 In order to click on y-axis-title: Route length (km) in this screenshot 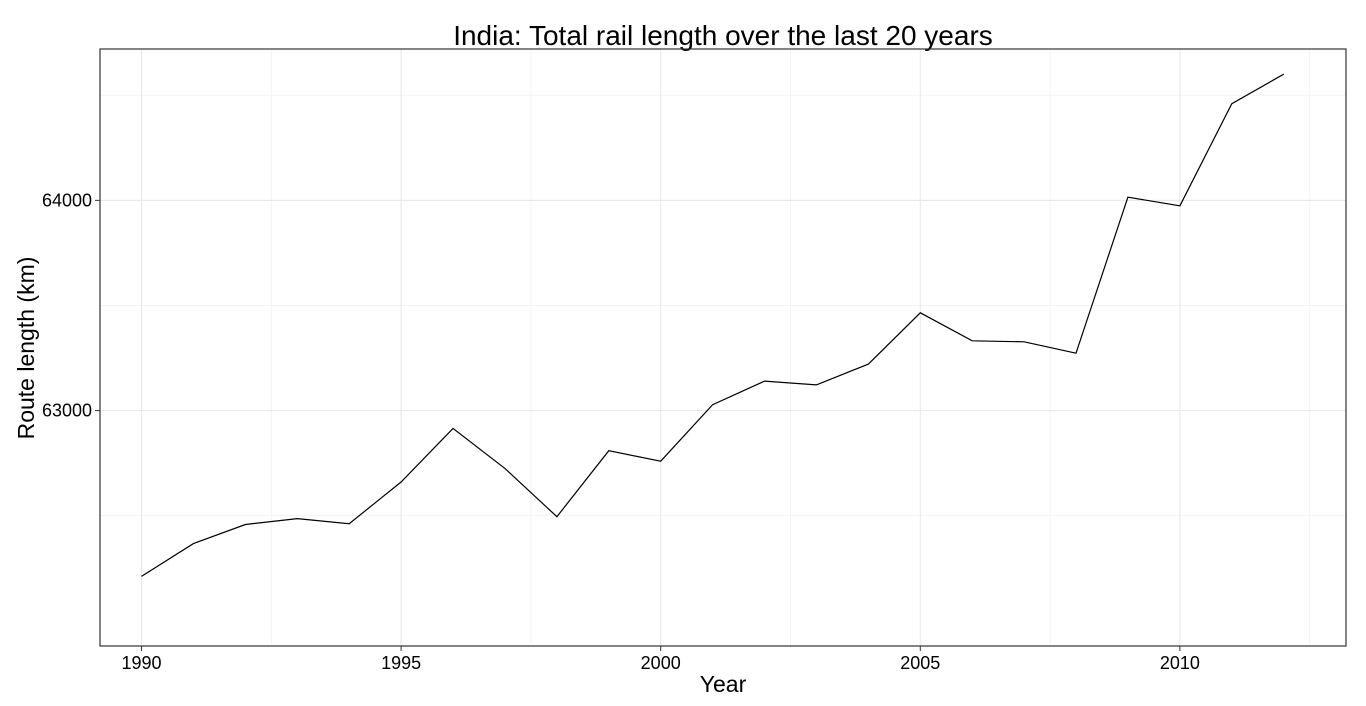, I will do `click(26, 348)`.